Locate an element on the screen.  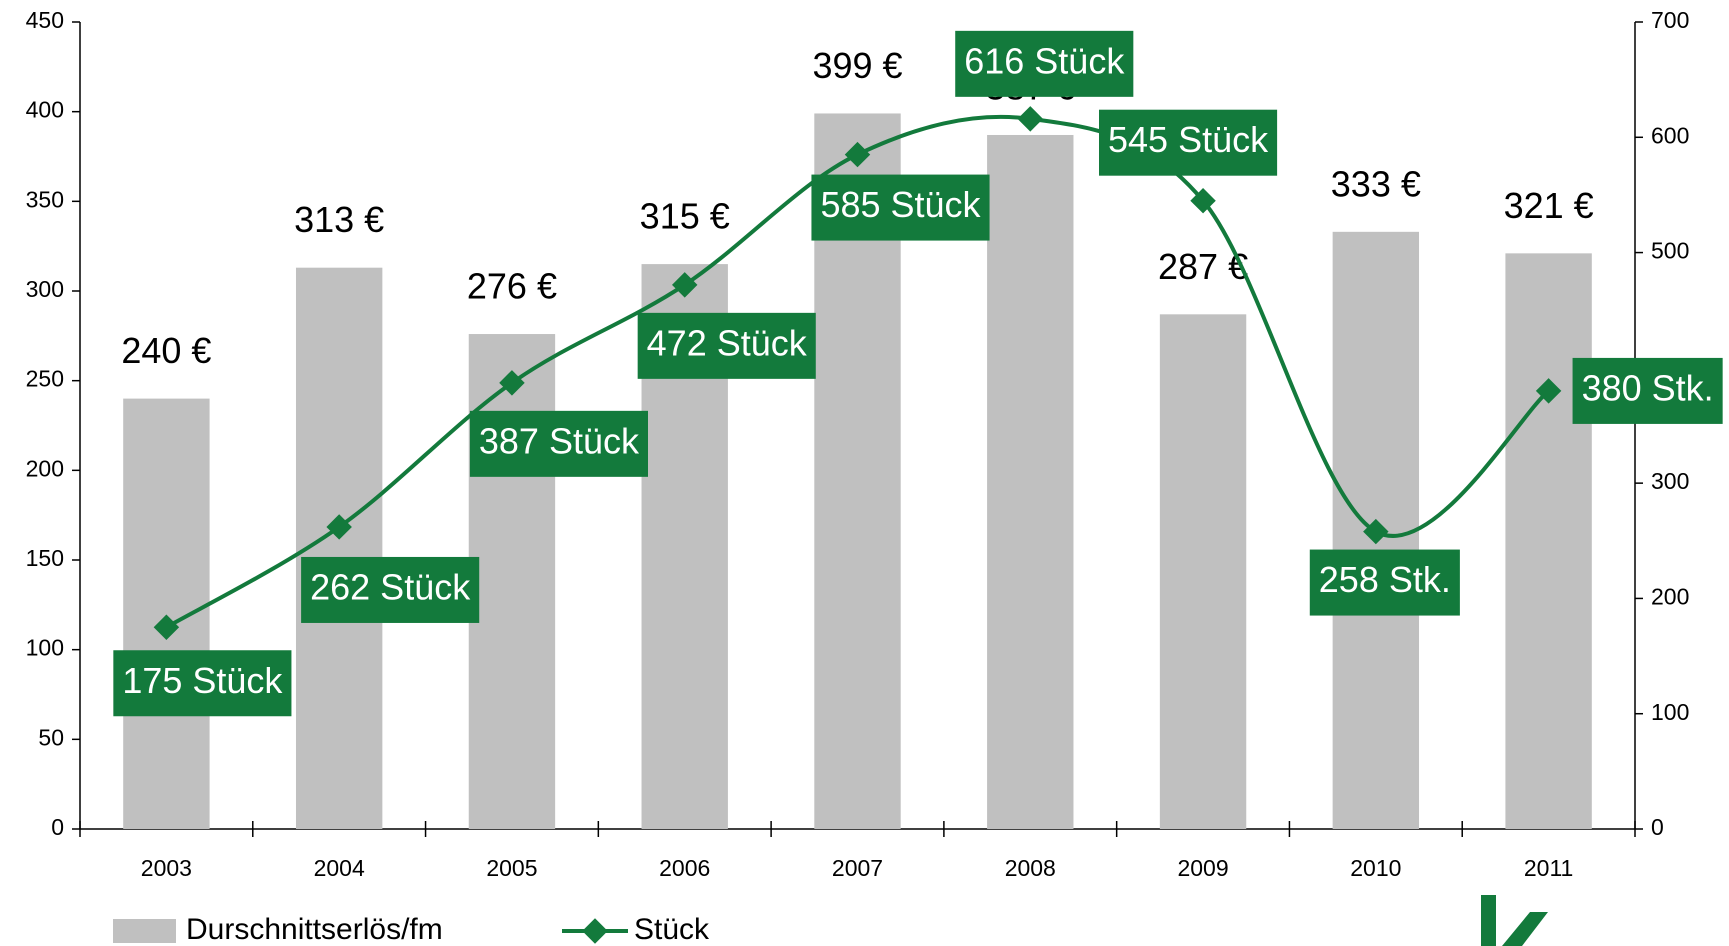
line-value-label: 262 Stück is located at coordinates (390, 589).